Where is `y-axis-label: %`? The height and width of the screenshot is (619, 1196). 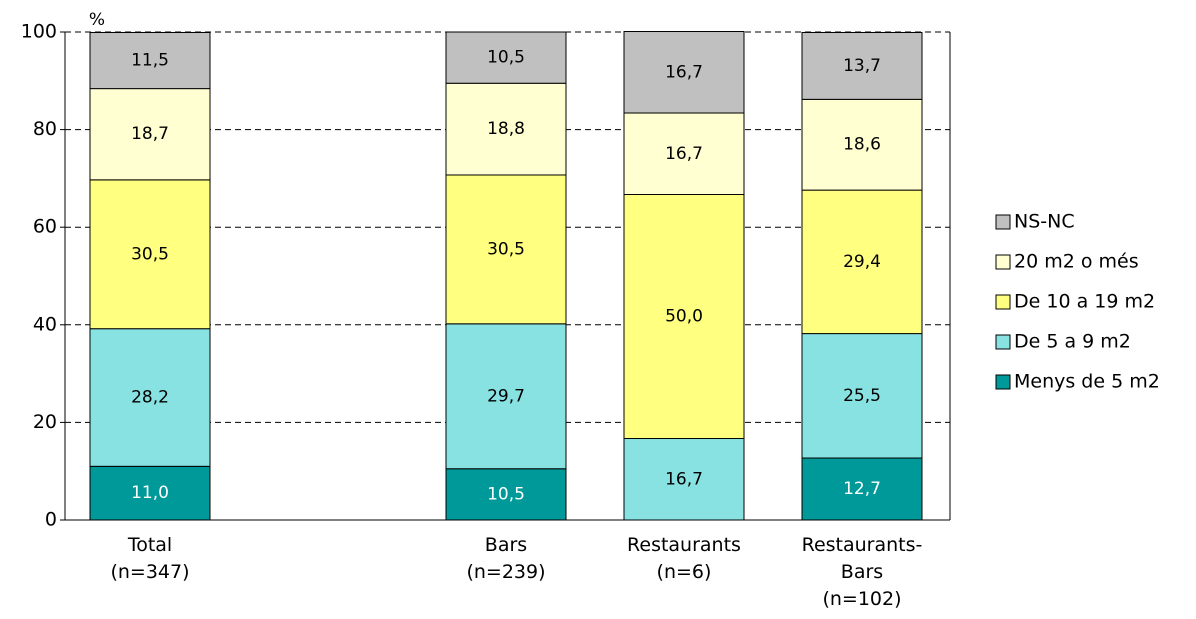 y-axis-label: % is located at coordinates (97, 20).